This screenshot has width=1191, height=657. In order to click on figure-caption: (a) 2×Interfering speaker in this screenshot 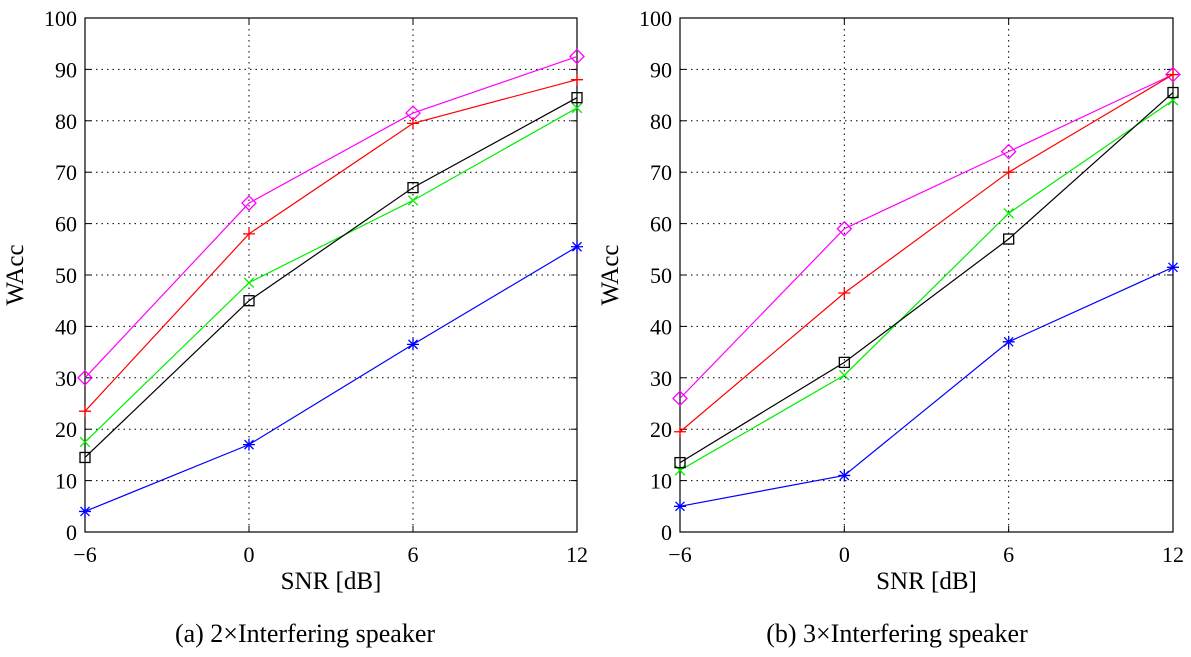, I will do `click(305, 633)`.